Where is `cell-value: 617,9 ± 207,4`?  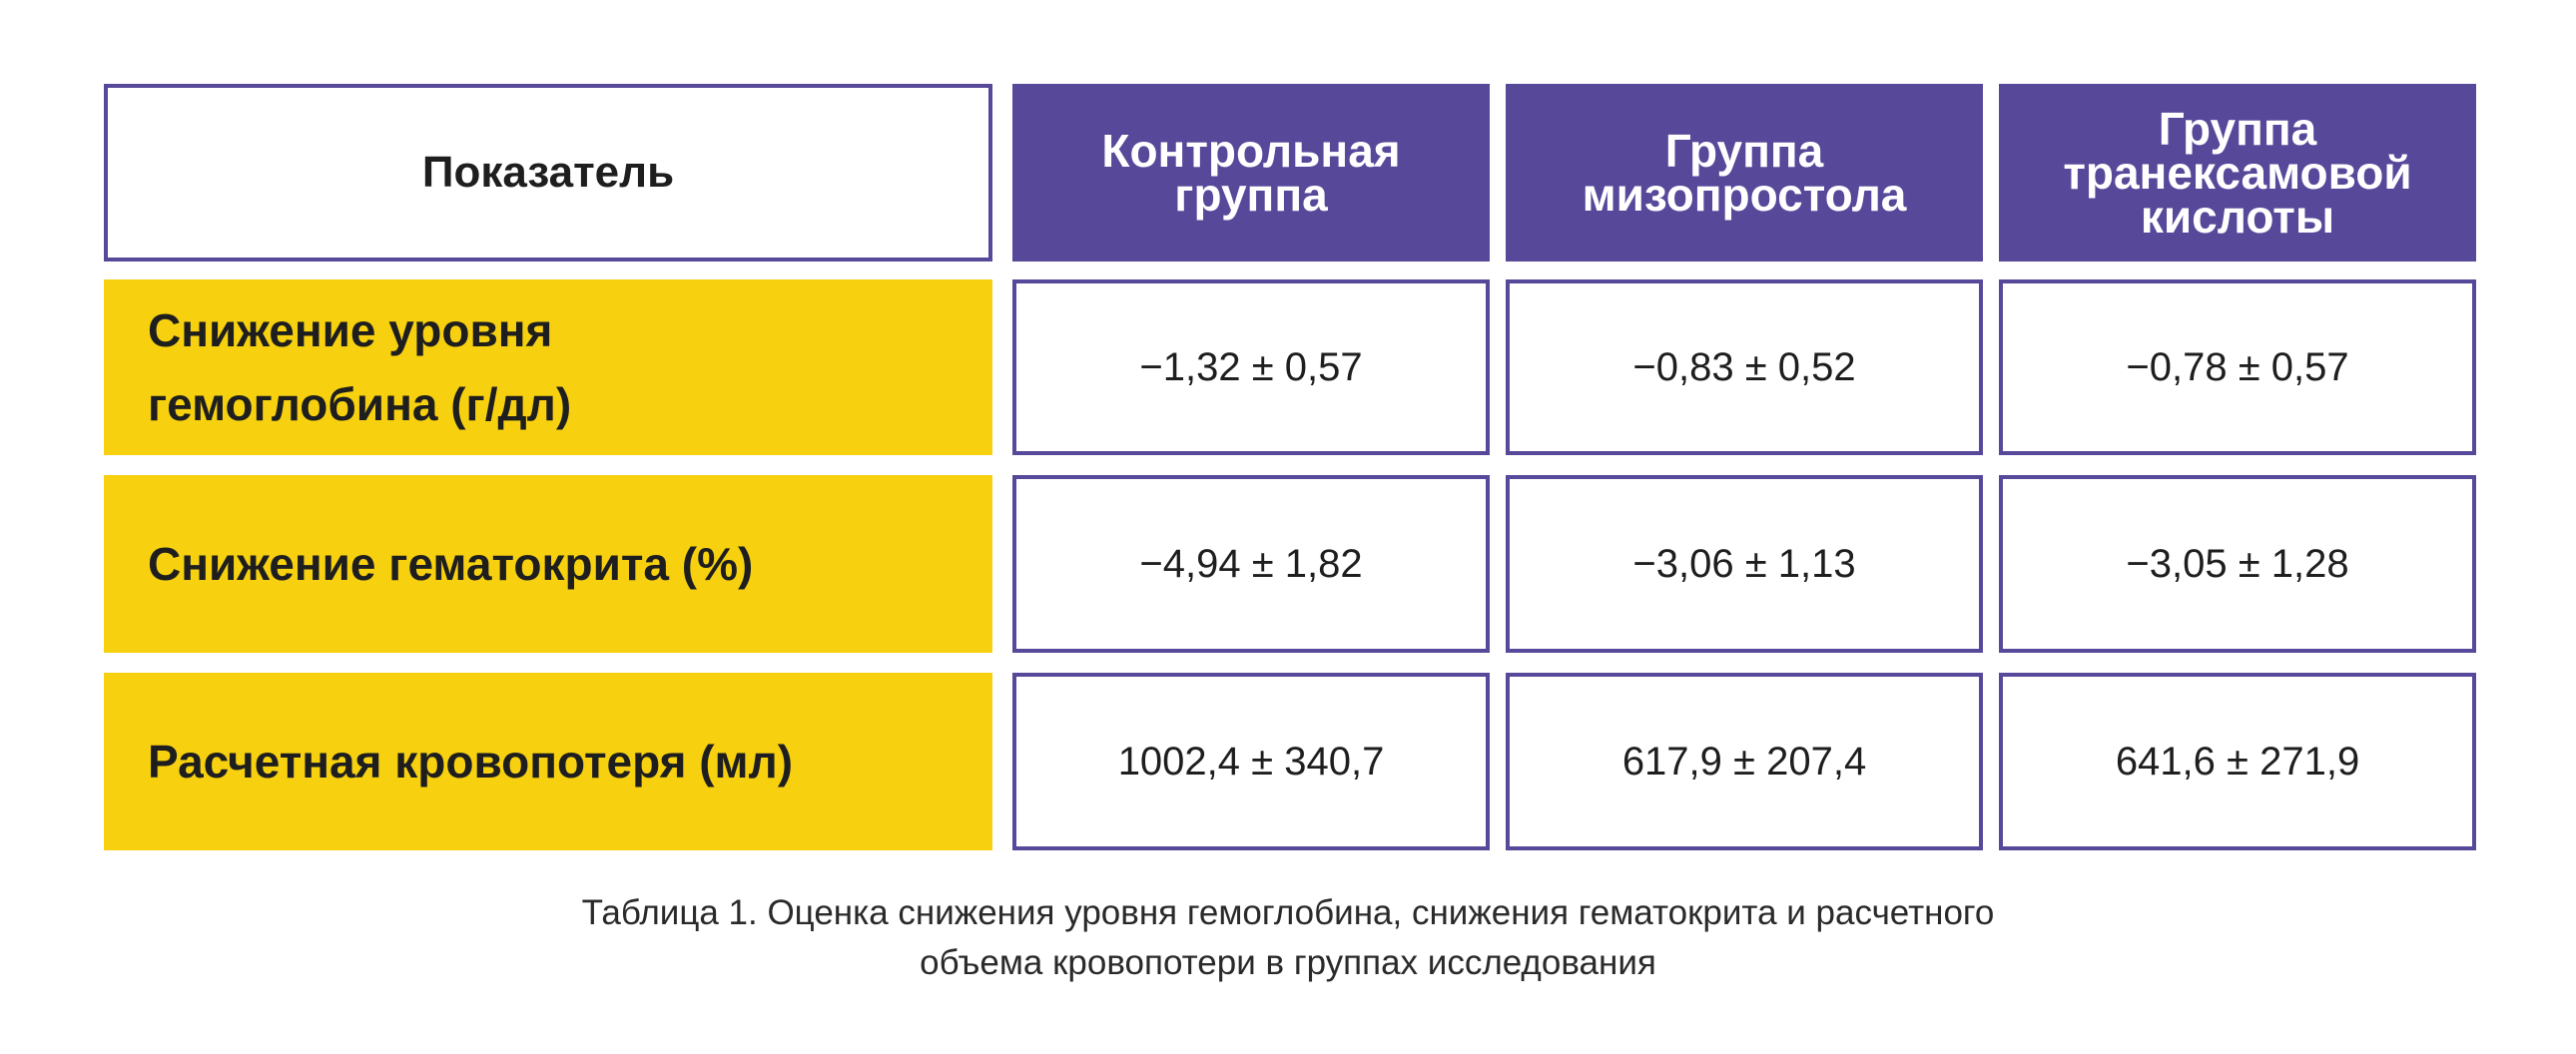 cell-value: 617,9 ± 207,4 is located at coordinates (1744, 761).